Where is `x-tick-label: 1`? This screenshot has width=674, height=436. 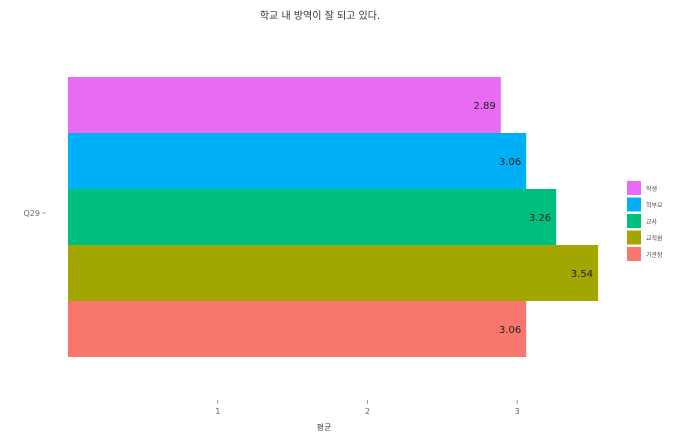 x-tick-label: 1 is located at coordinates (217, 411).